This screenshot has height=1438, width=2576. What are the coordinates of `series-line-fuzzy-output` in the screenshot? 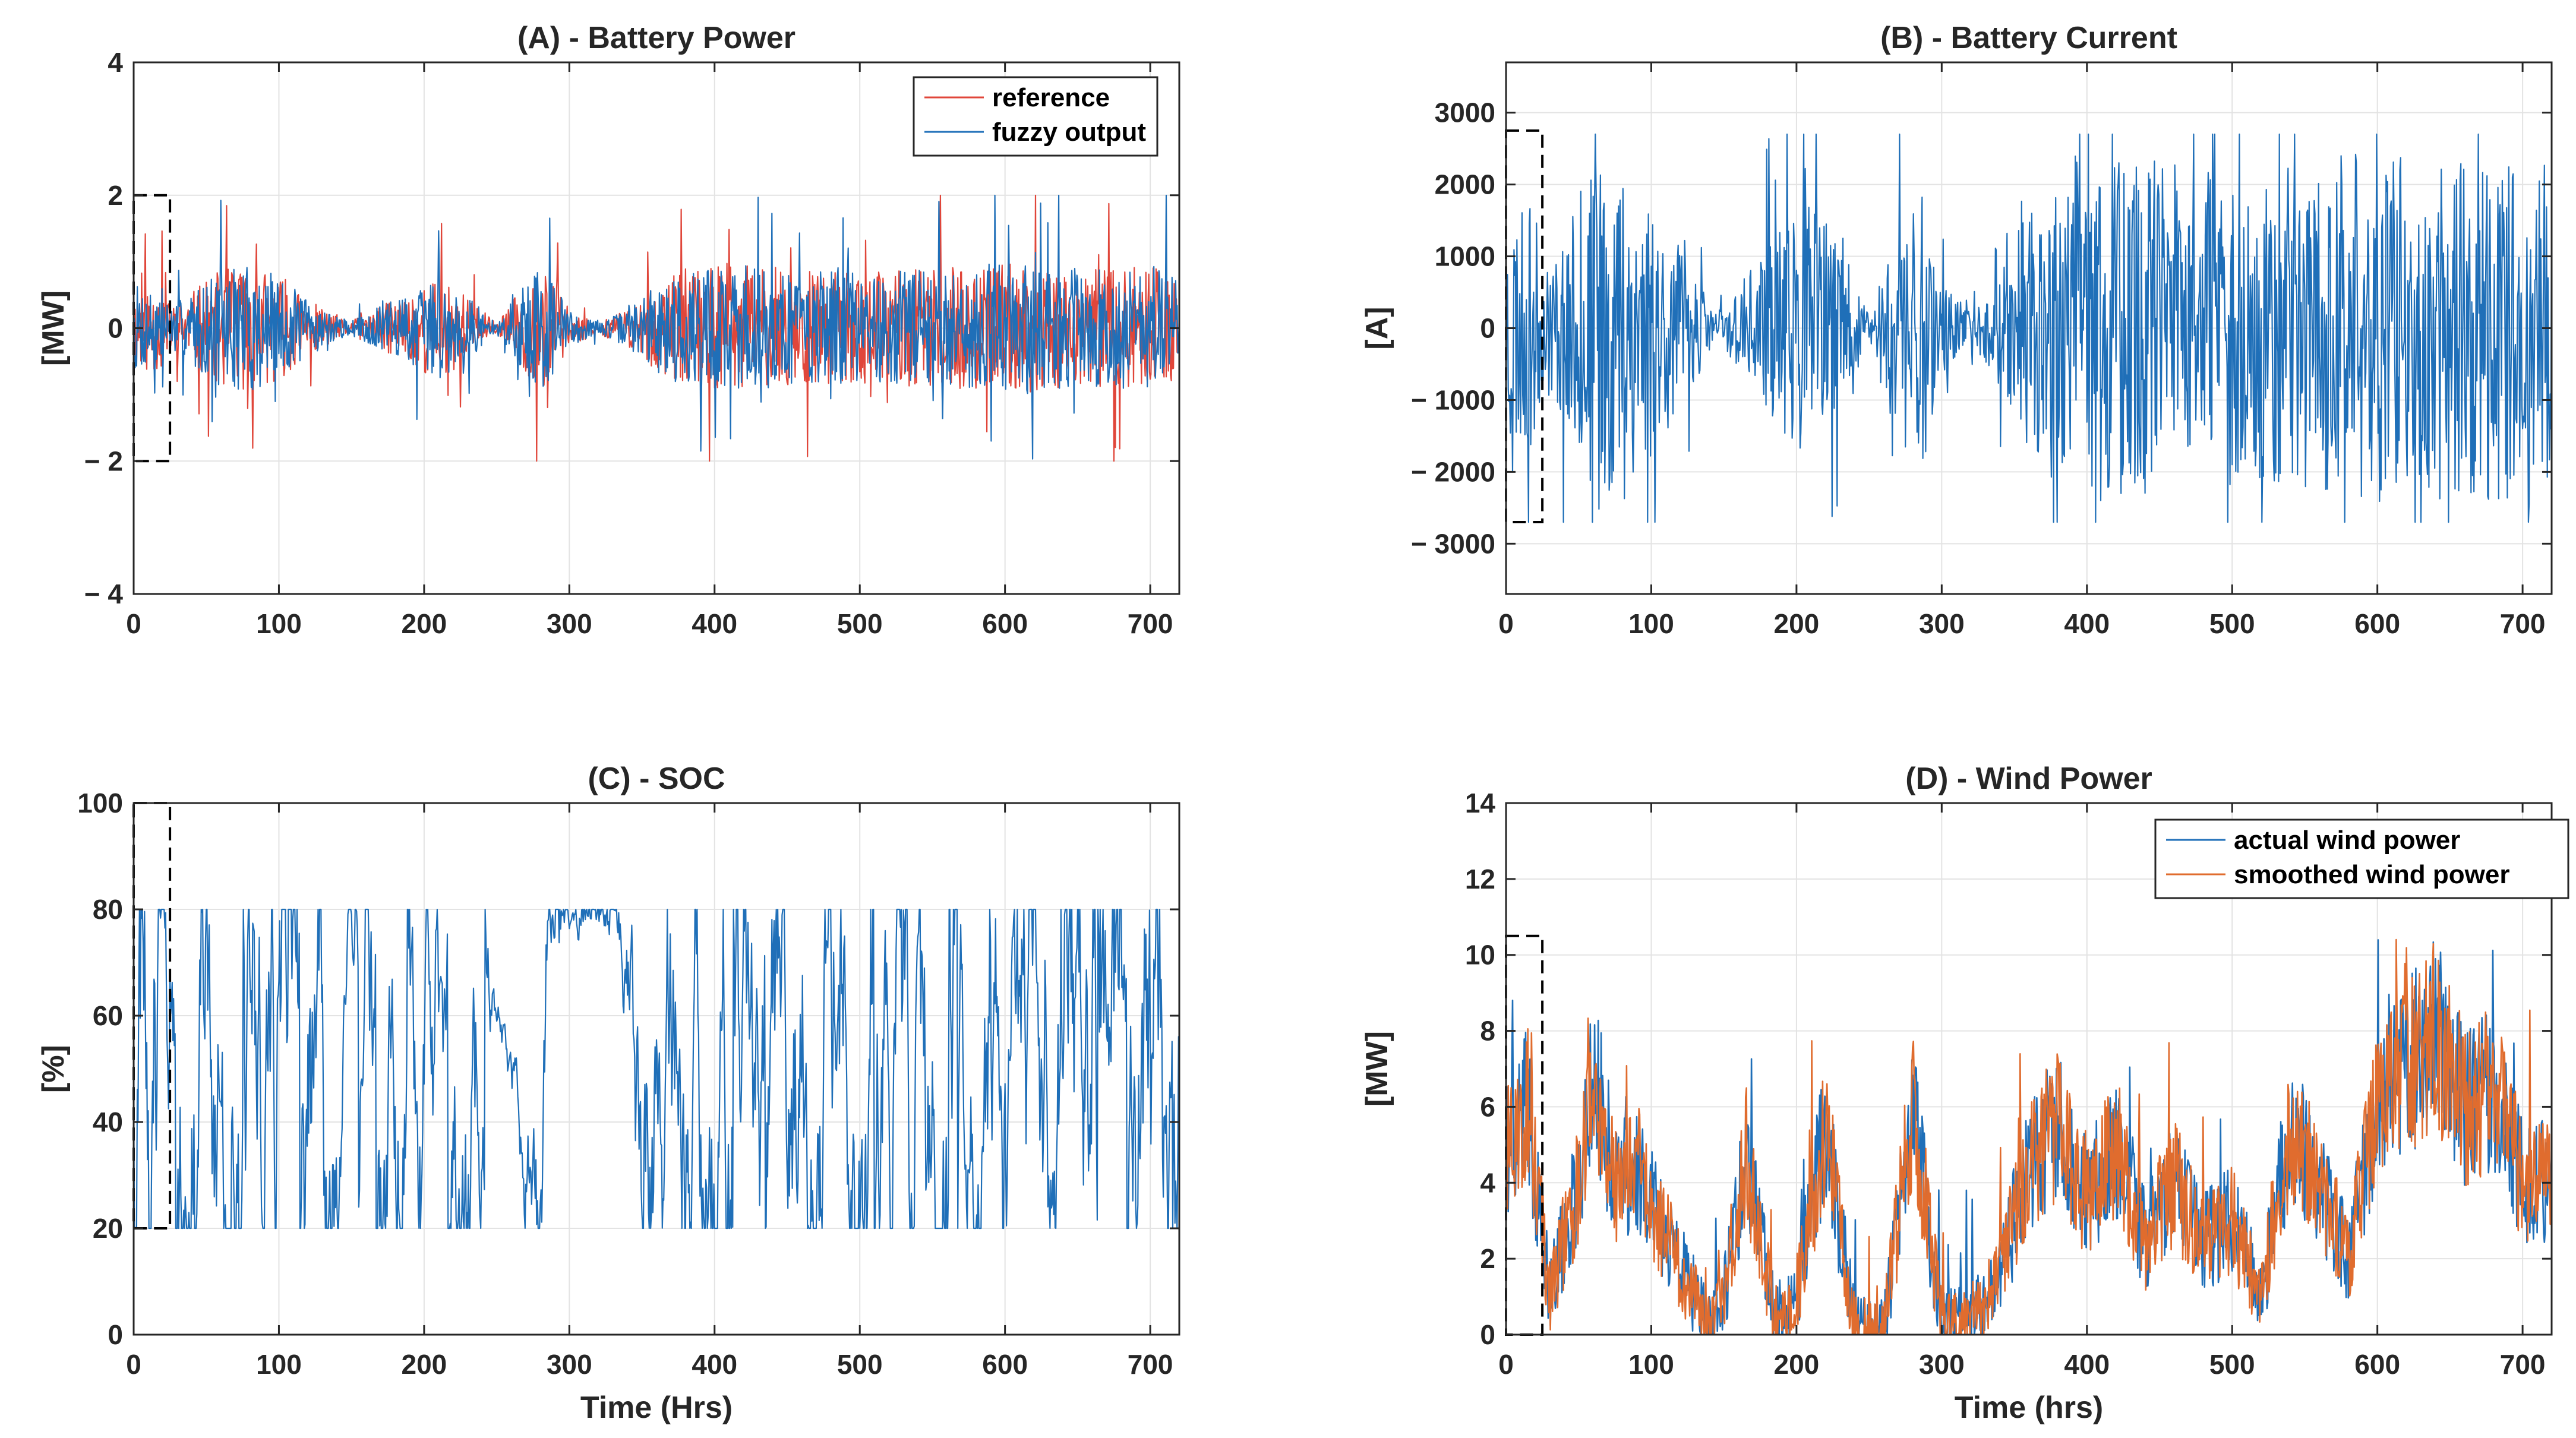 It's located at (656, 327).